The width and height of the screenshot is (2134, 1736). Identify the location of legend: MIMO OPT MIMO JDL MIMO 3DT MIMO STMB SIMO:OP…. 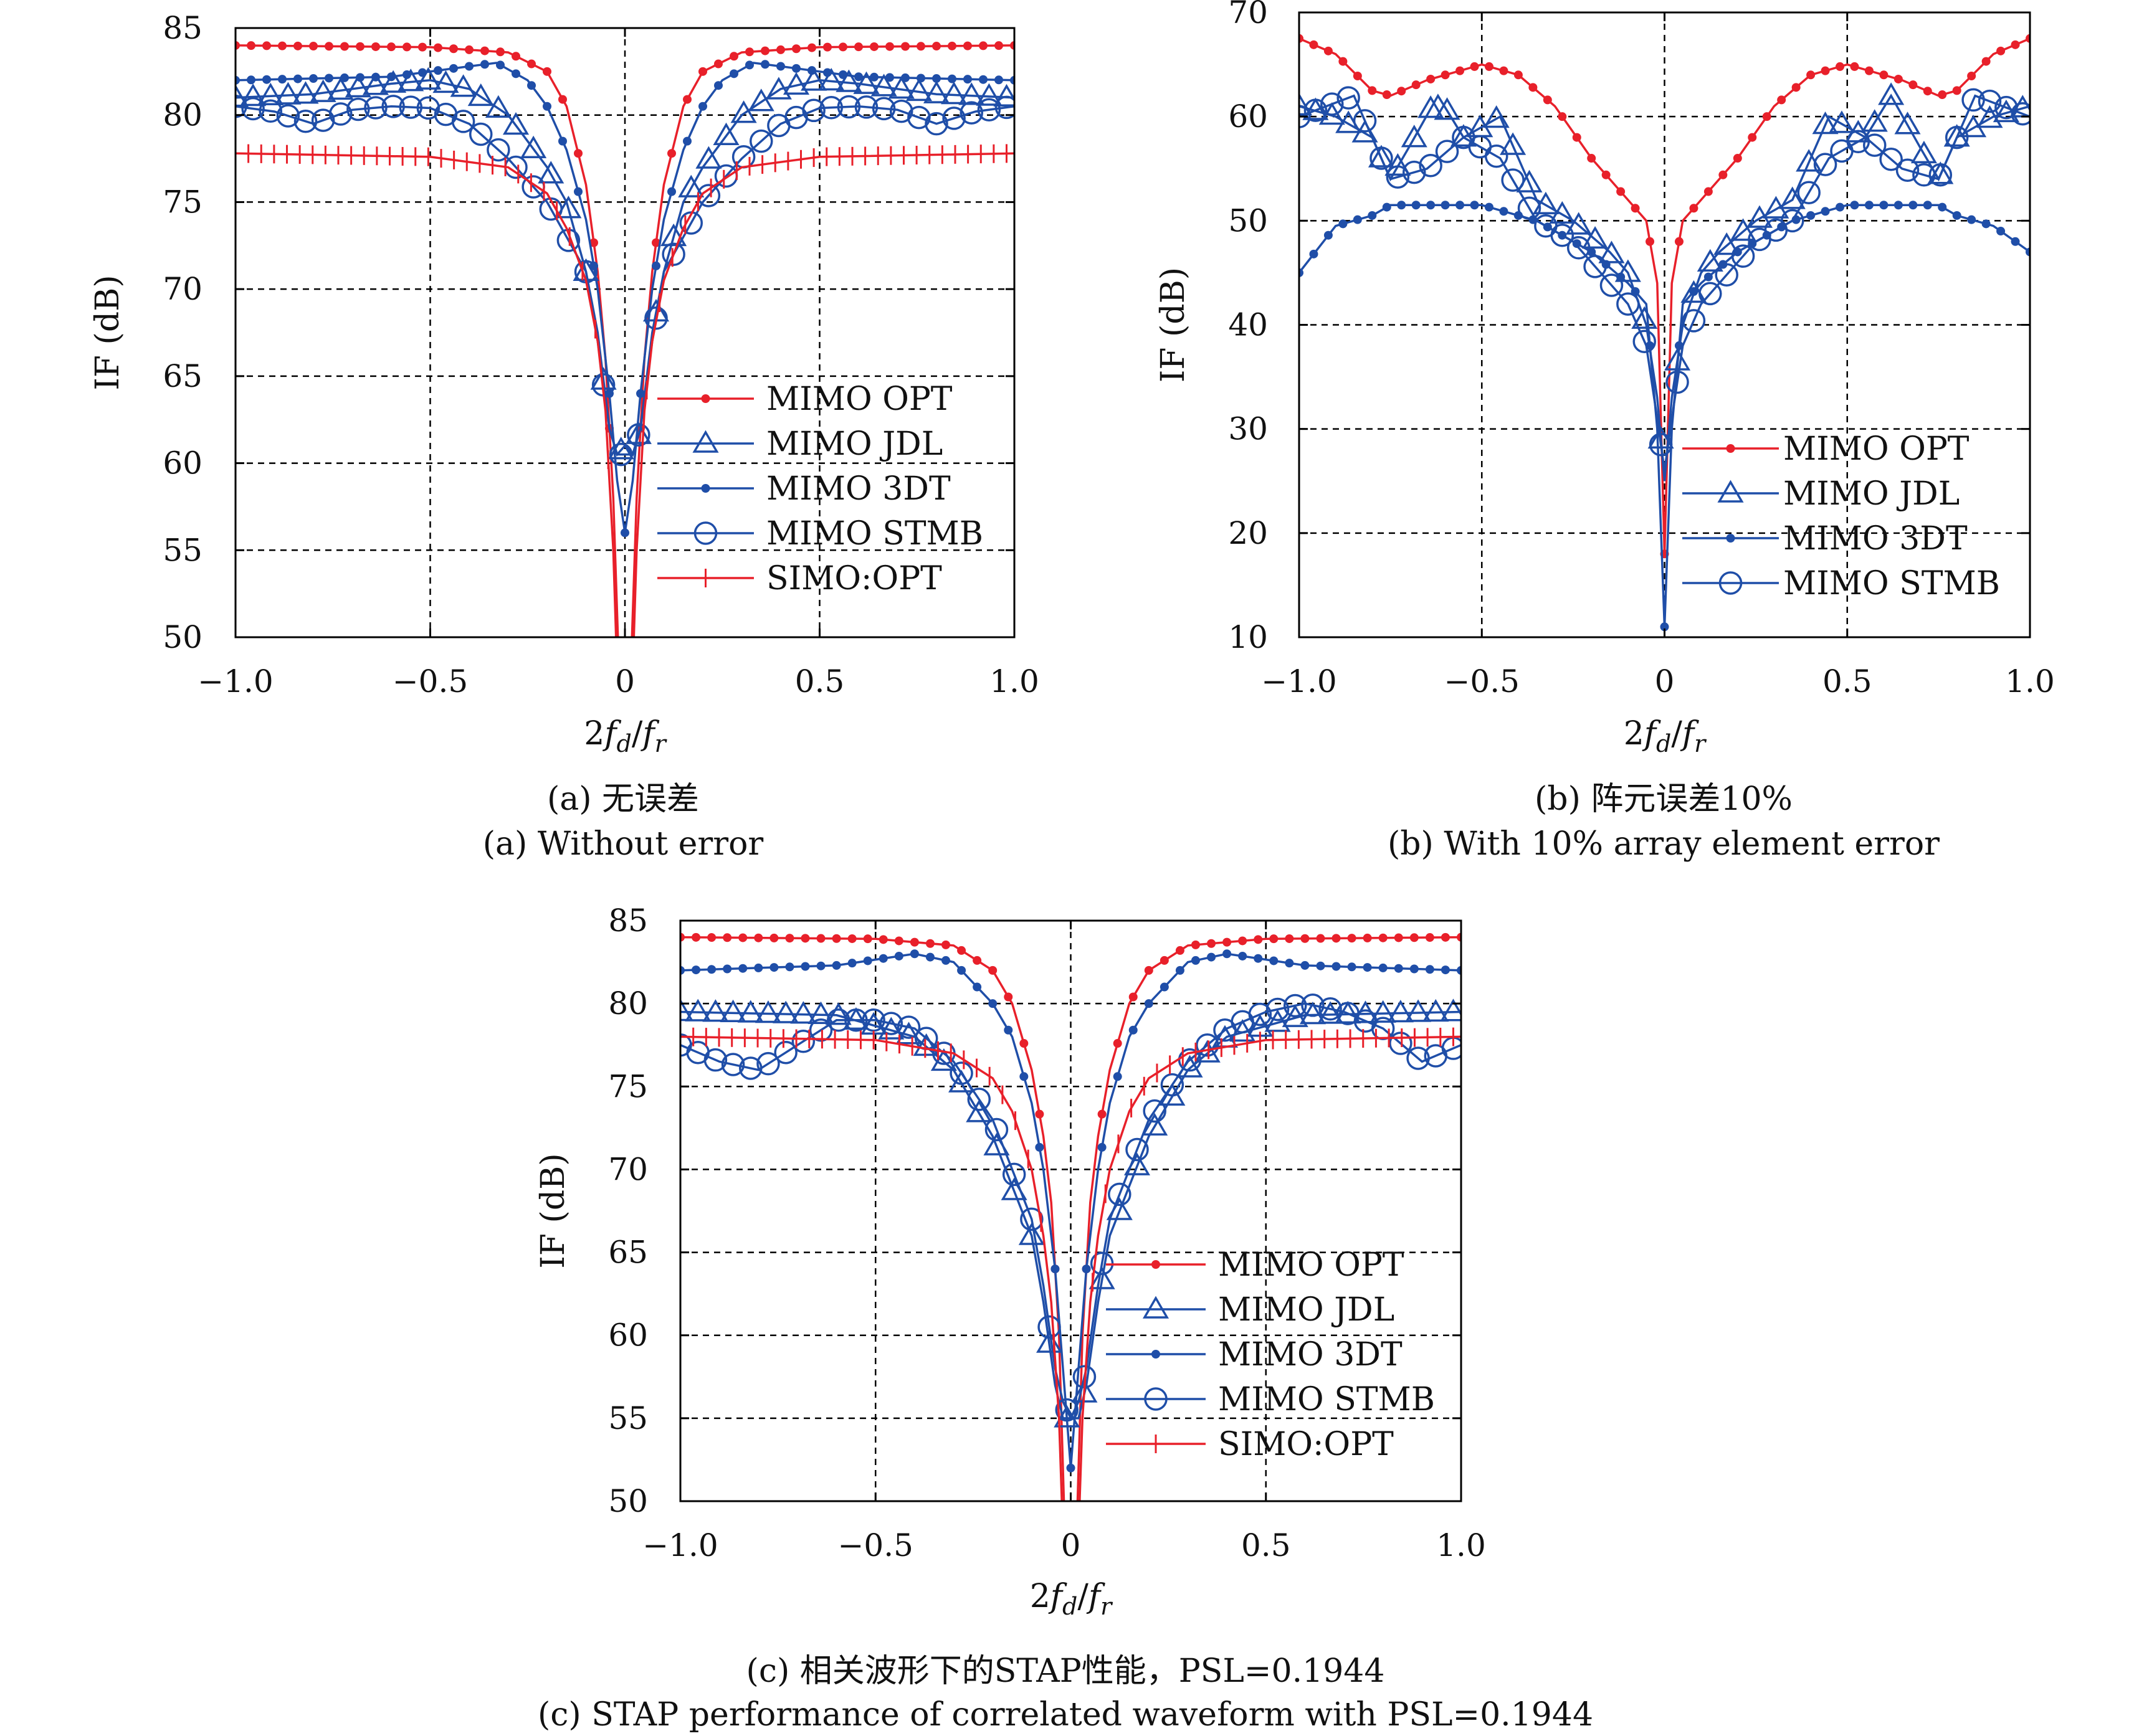
(820, 489).